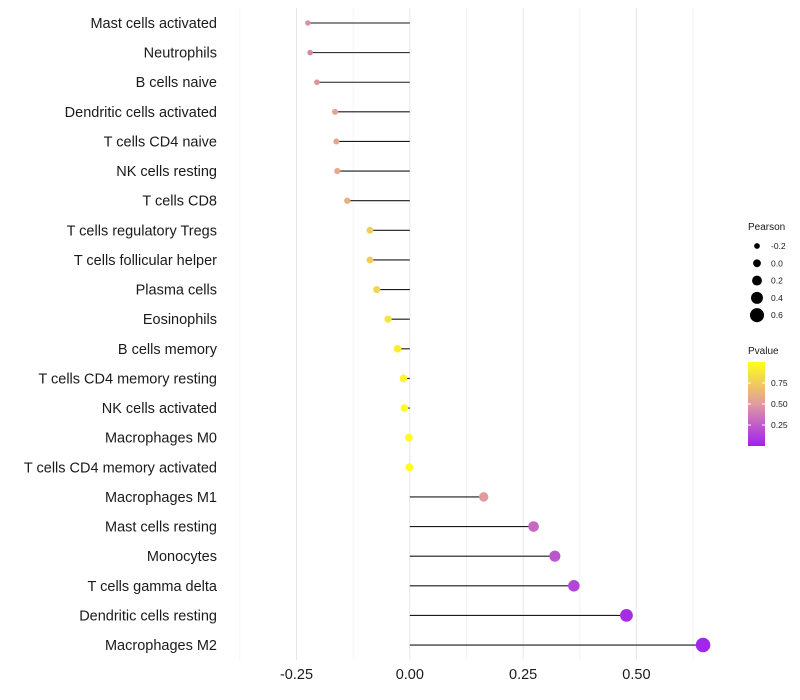 This screenshot has height=700, width=800. What do you see at coordinates (777, 263) in the screenshot?
I see `pearson-legend-label: 0.0` at bounding box center [777, 263].